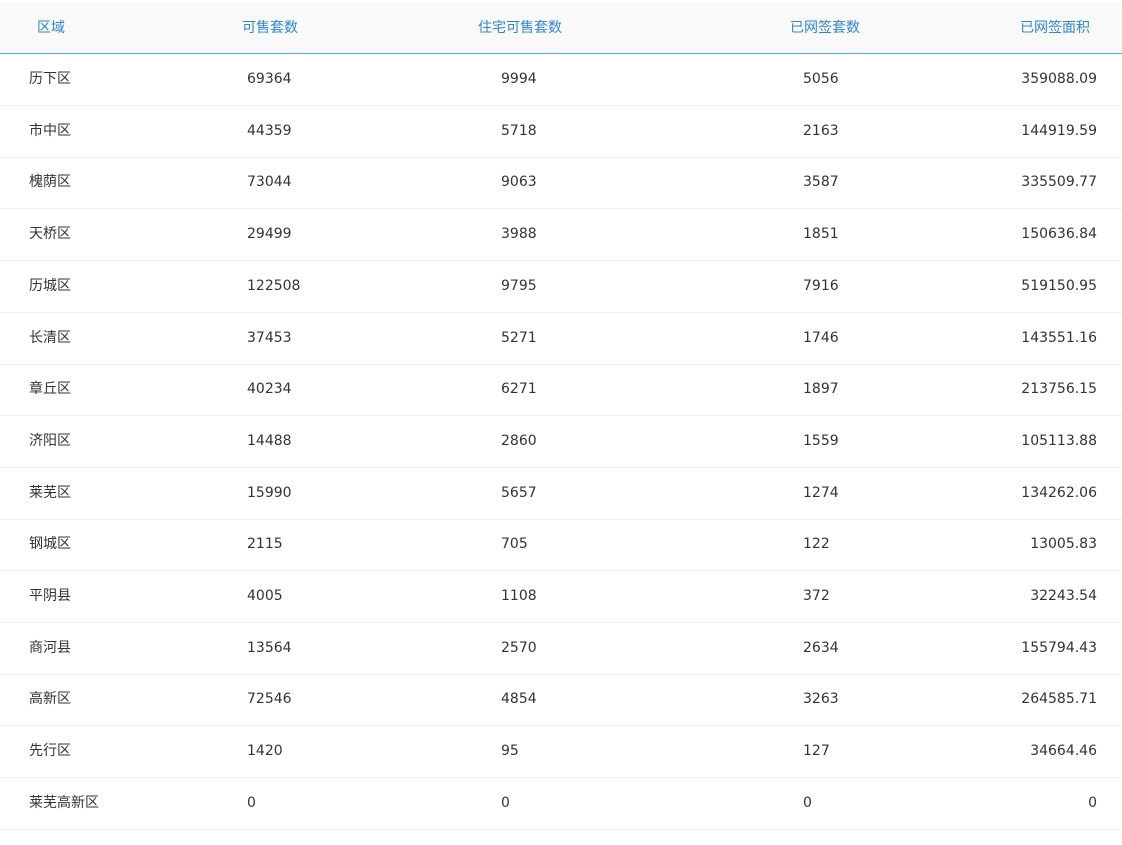  Describe the element at coordinates (274, 285) in the screenshot. I see `cell-available-units: 122508` at that location.